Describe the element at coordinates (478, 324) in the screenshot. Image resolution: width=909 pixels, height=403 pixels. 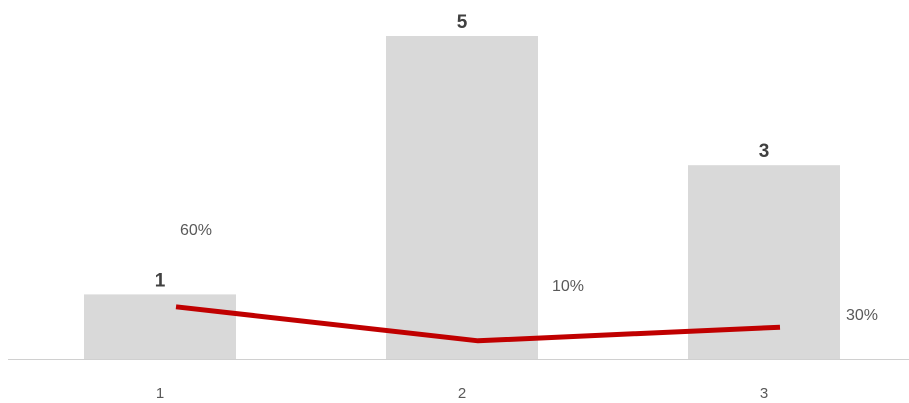
I see `line-series` at that location.